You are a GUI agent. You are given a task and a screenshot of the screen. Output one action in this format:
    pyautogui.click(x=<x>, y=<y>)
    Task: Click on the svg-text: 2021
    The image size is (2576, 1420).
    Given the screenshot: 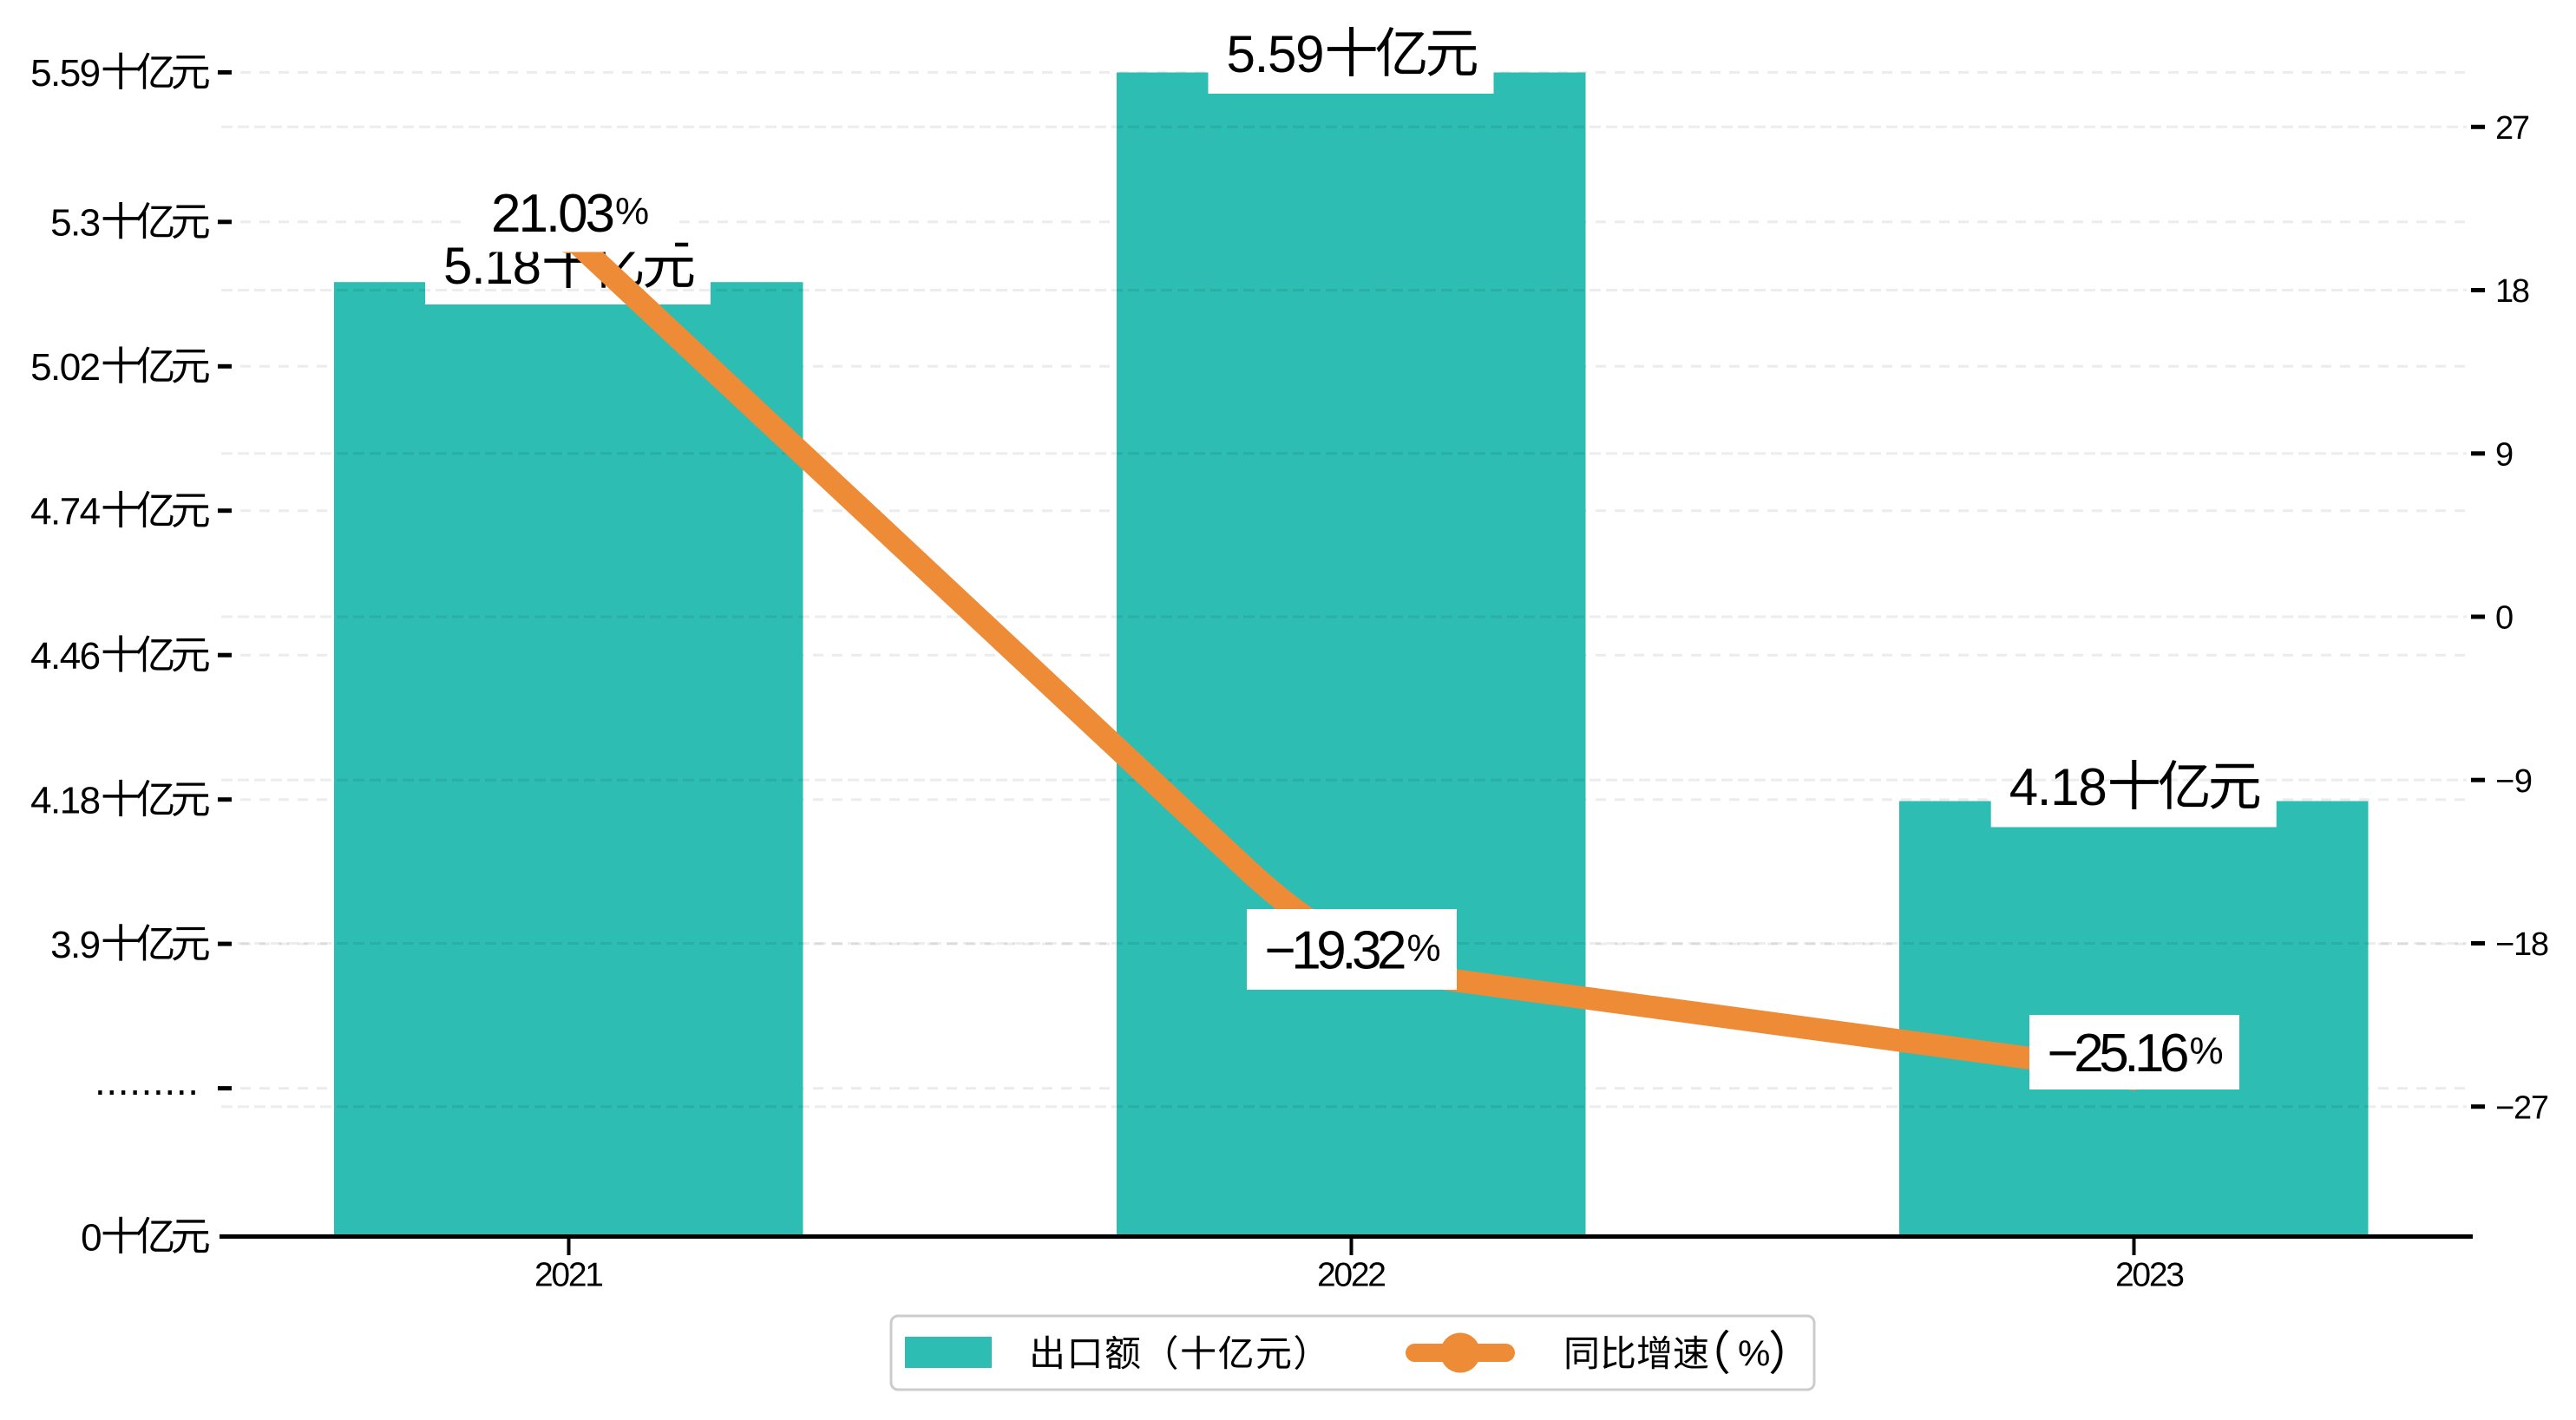 What is the action you would take?
    pyautogui.click(x=569, y=1274)
    